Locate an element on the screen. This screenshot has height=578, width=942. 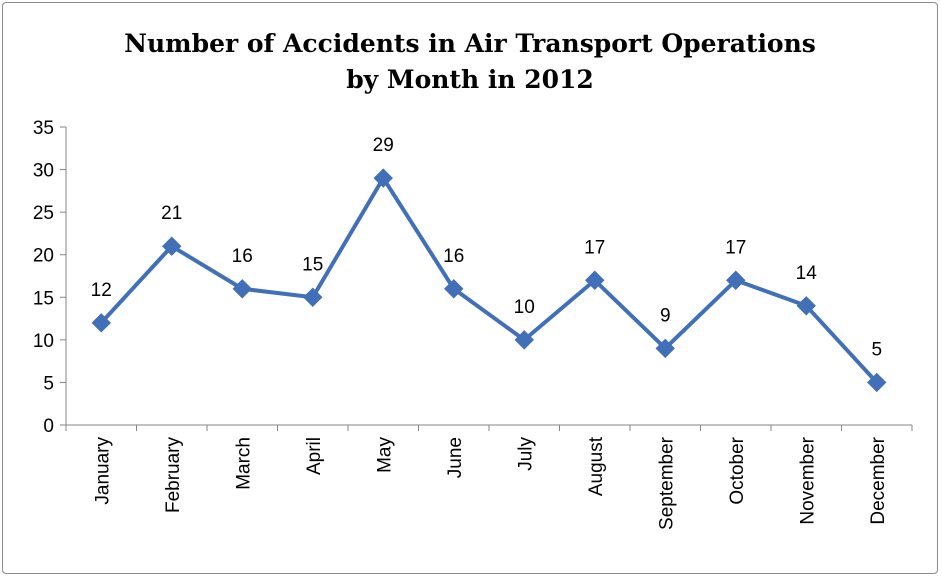
data-label: 21 is located at coordinates (171, 213).